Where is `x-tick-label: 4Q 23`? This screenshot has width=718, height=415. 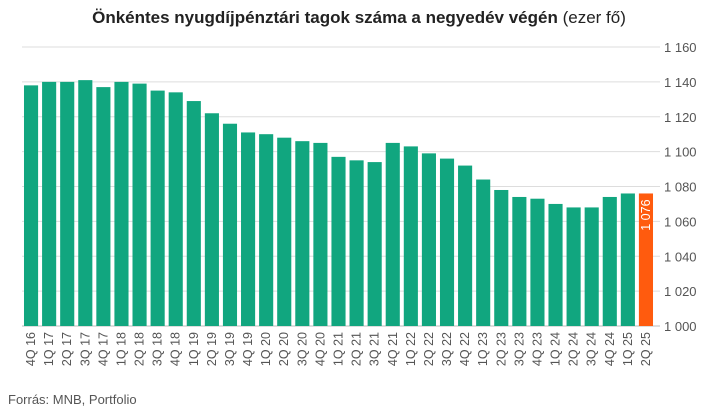 x-tick-label: 4Q 23 is located at coordinates (537, 349).